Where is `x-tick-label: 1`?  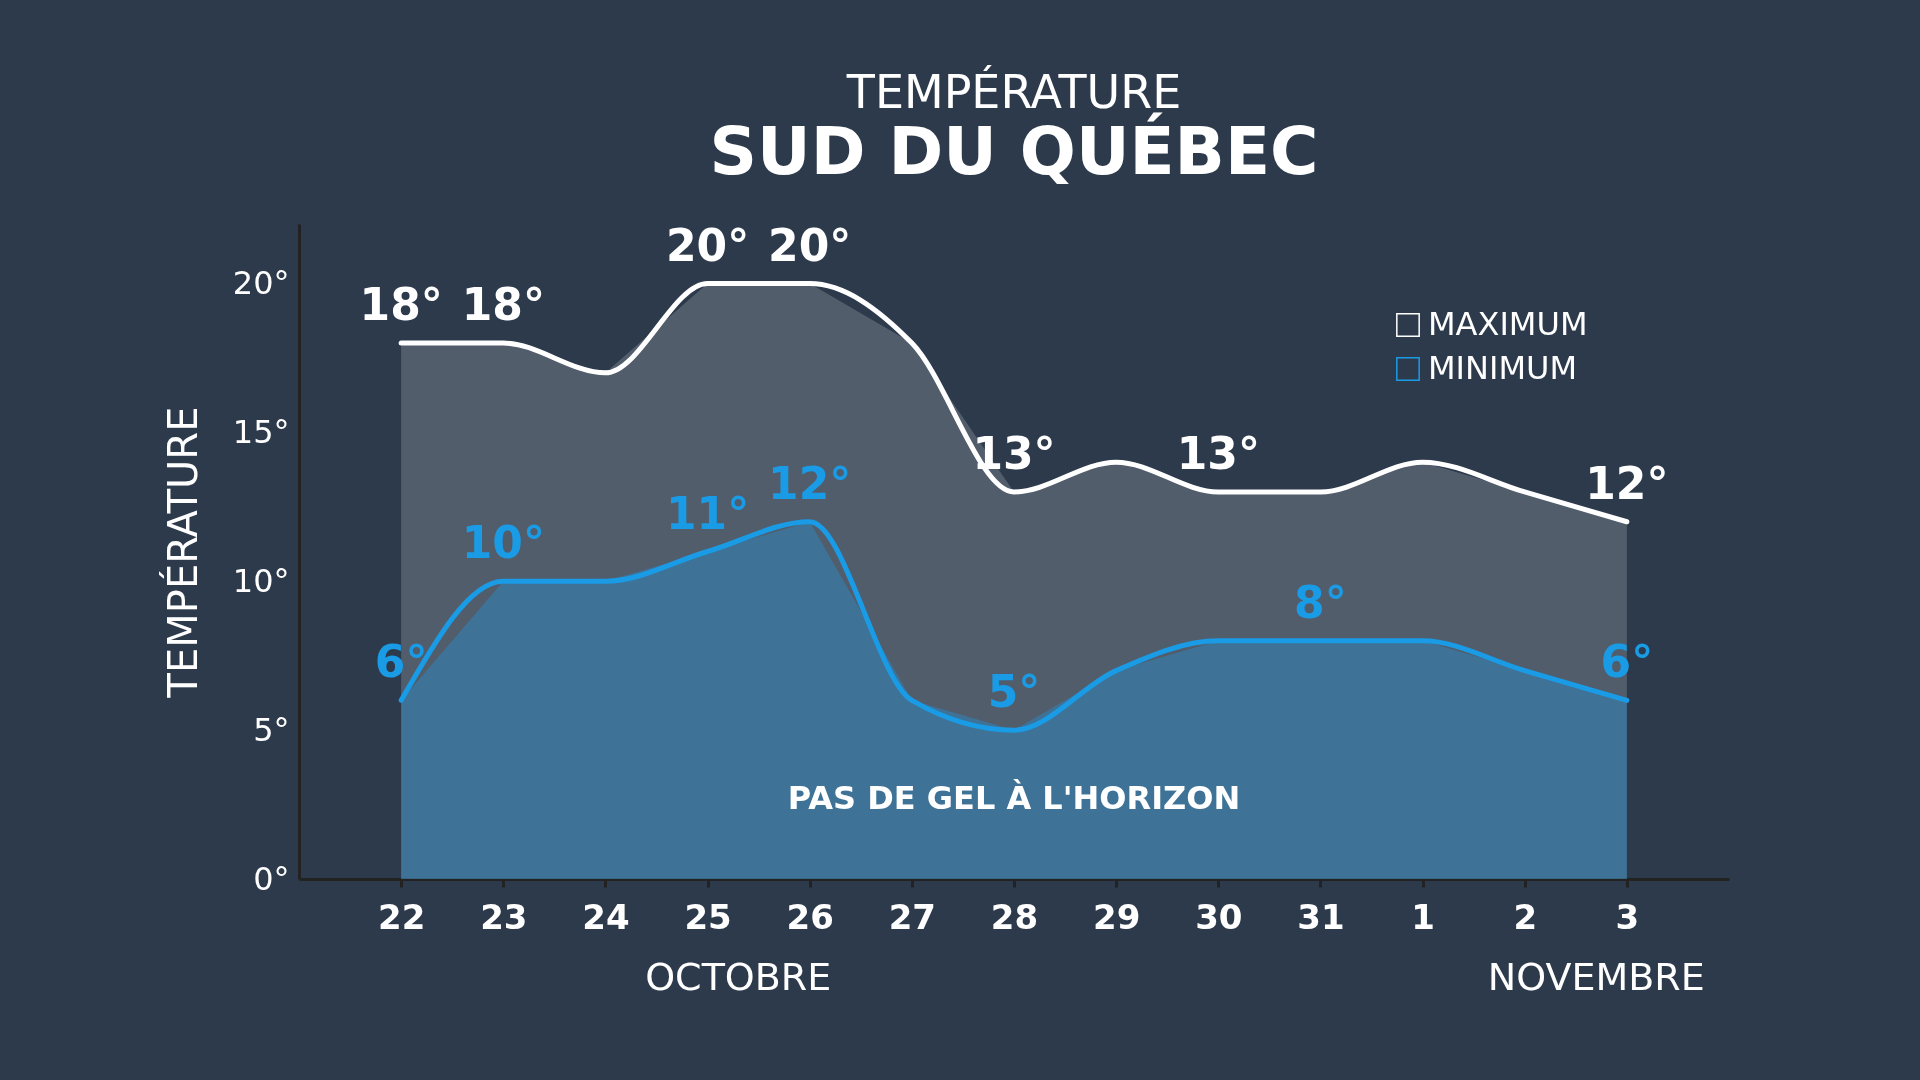
x-tick-label: 1 is located at coordinates (1423, 916).